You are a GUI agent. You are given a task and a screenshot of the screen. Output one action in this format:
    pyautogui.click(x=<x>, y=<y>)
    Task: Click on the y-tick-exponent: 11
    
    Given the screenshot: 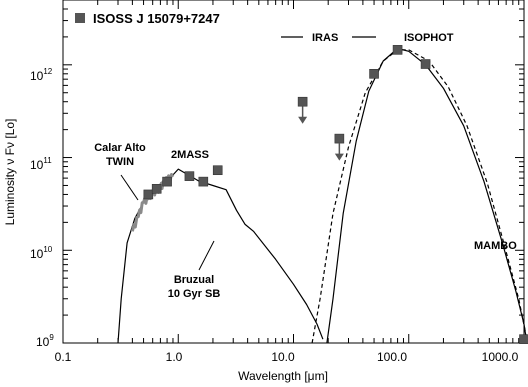 What is the action you would take?
    pyautogui.click(x=47, y=160)
    